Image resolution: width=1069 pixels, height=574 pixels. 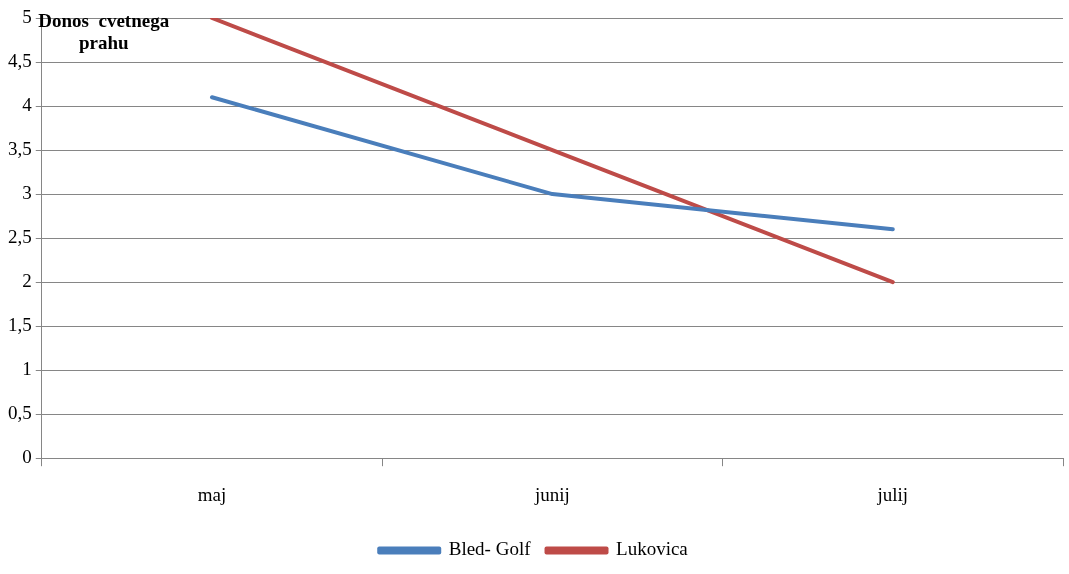 I want to click on y-tick-label: 0,5, so click(x=20, y=413).